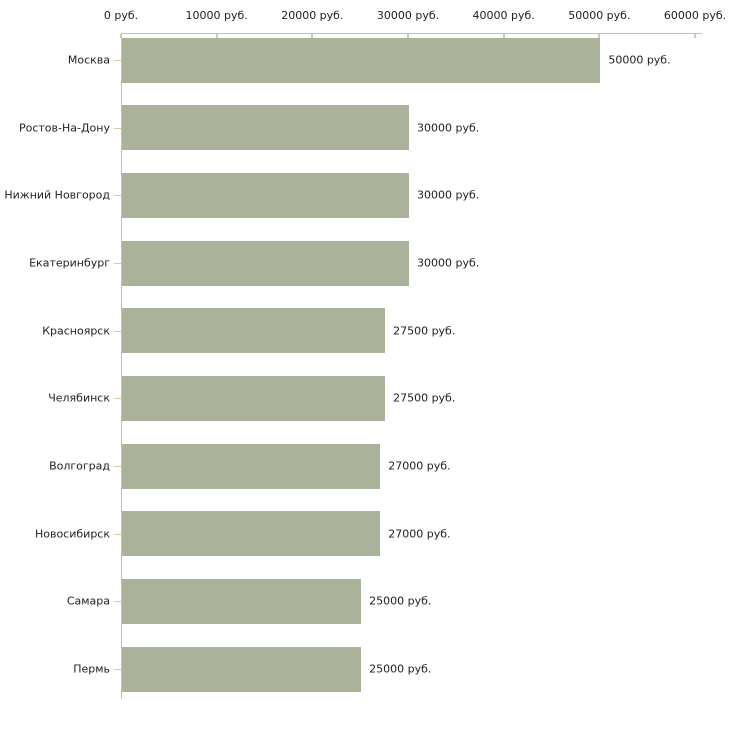 This screenshot has width=730, height=730. What do you see at coordinates (503, 15) in the screenshot?
I see `x-axis-tick-label: 40000 руб.` at bounding box center [503, 15].